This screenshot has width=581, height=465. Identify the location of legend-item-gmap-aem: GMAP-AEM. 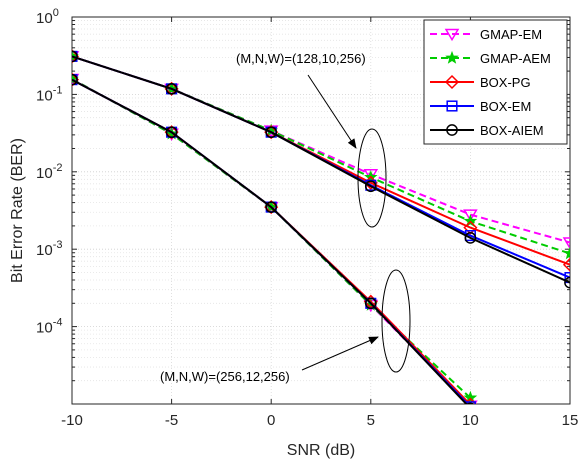
(490, 58).